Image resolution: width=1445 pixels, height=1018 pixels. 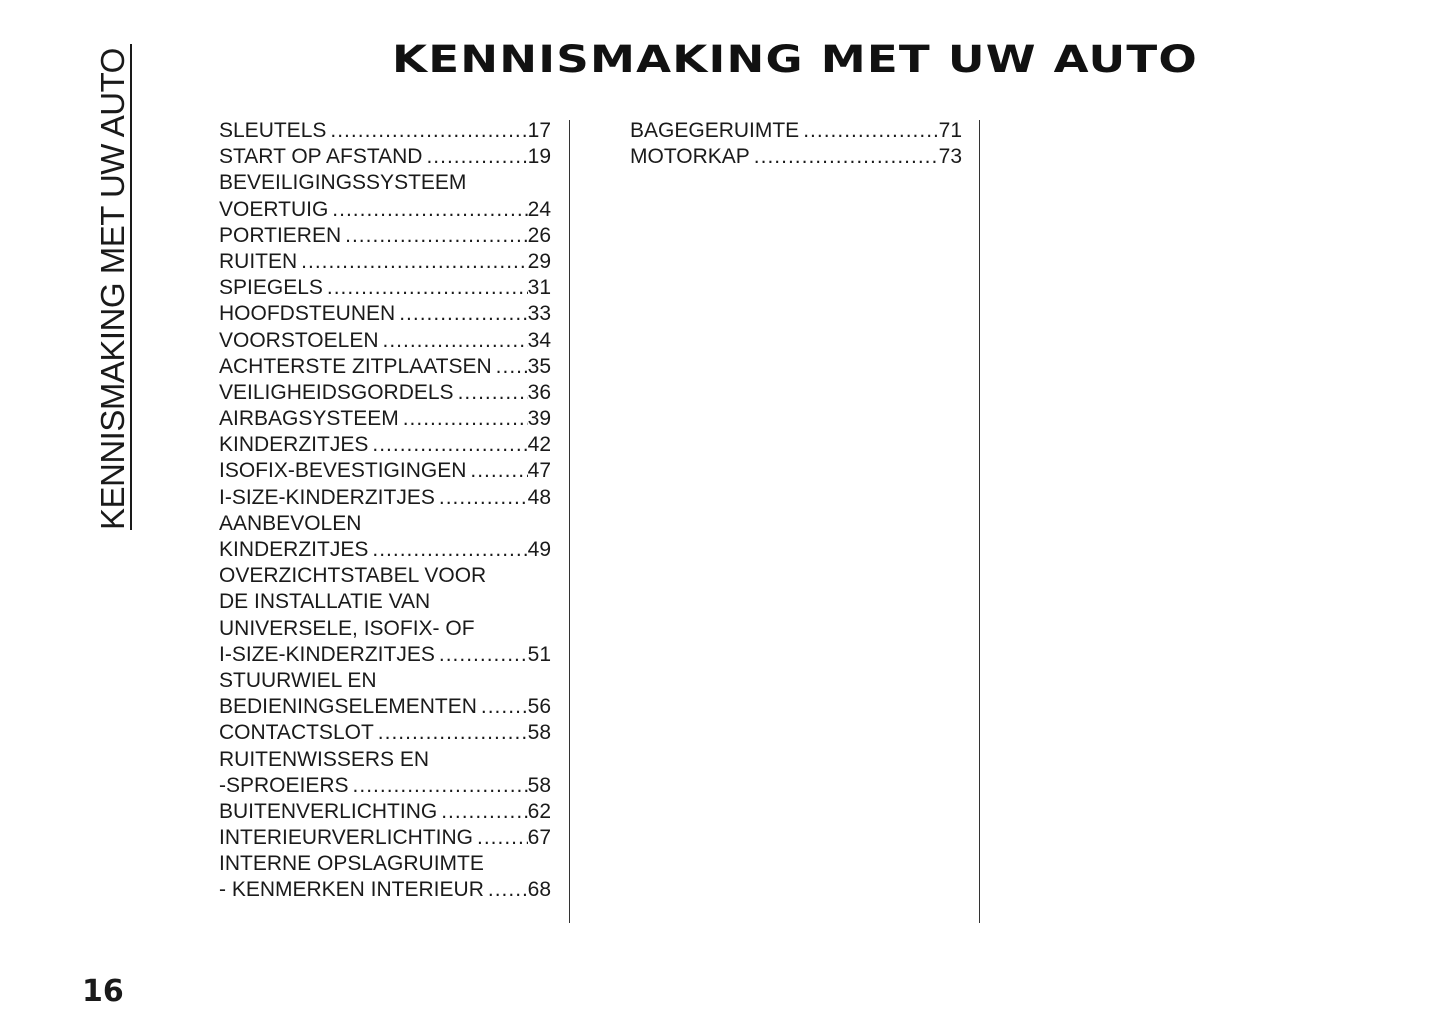 What do you see at coordinates (539, 130) in the screenshot?
I see `toc-entry-page: 17` at bounding box center [539, 130].